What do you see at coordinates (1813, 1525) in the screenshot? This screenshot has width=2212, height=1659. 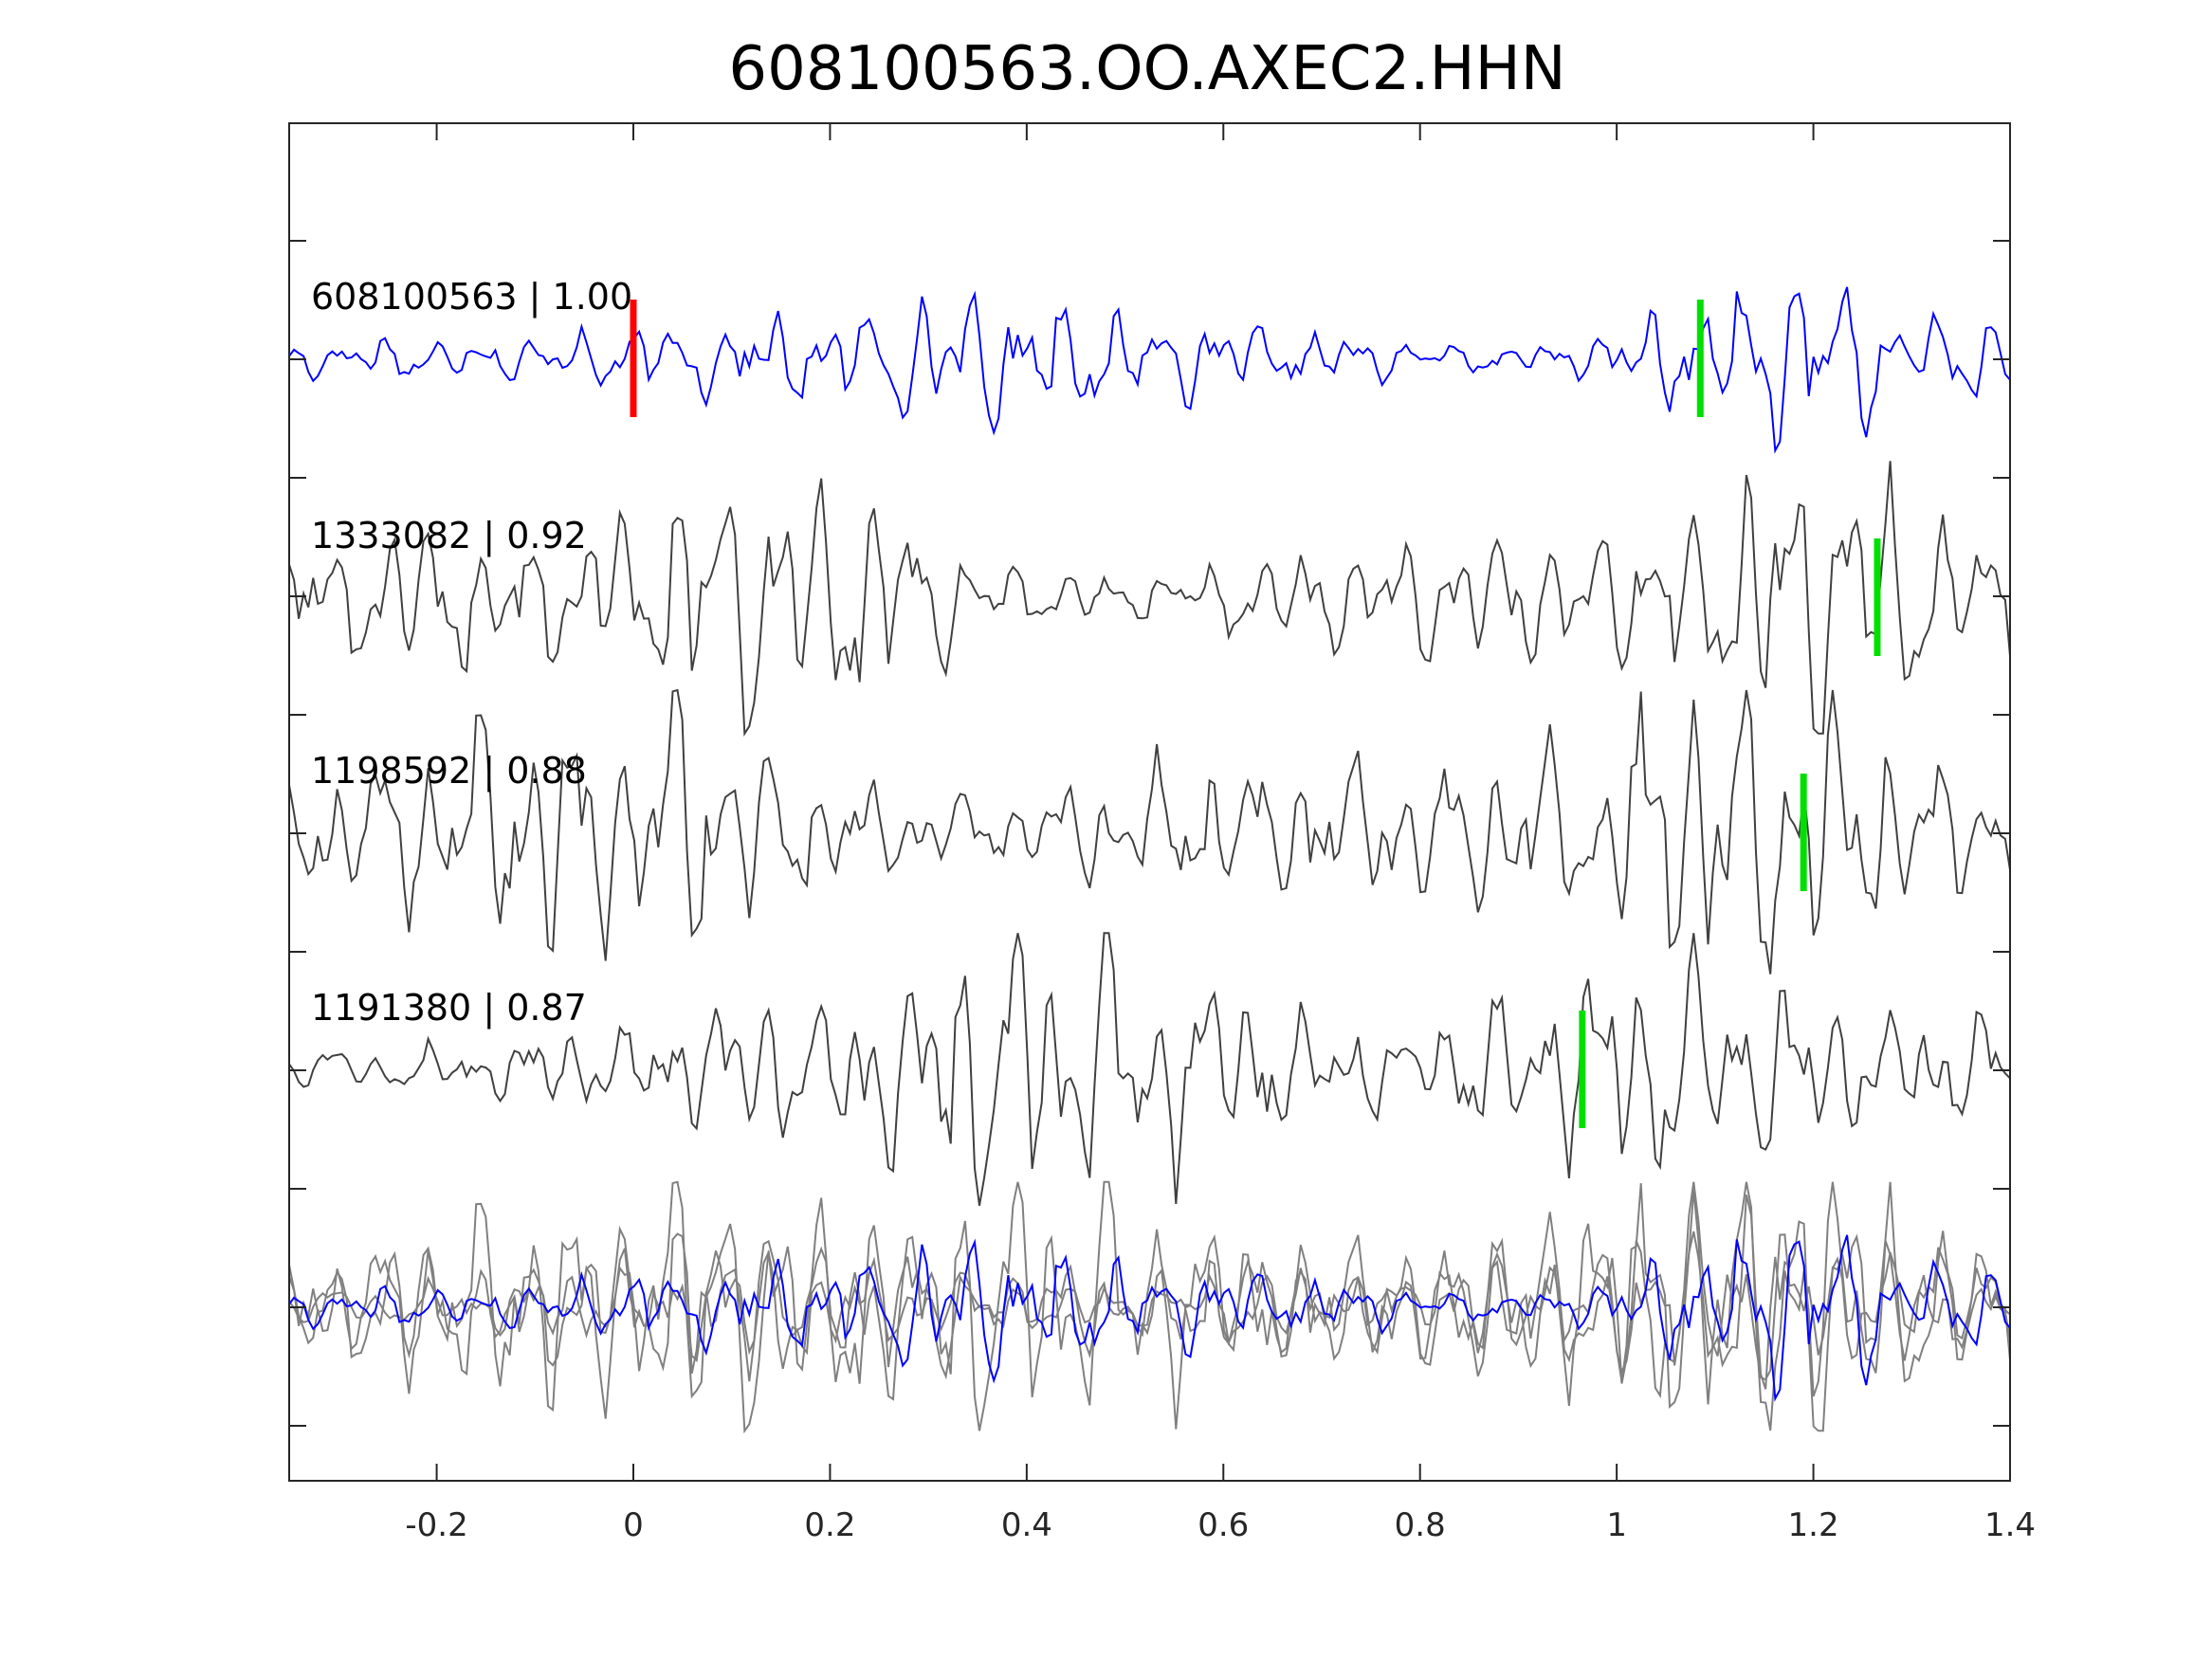 I see `x-tick-label: 1.2` at bounding box center [1813, 1525].